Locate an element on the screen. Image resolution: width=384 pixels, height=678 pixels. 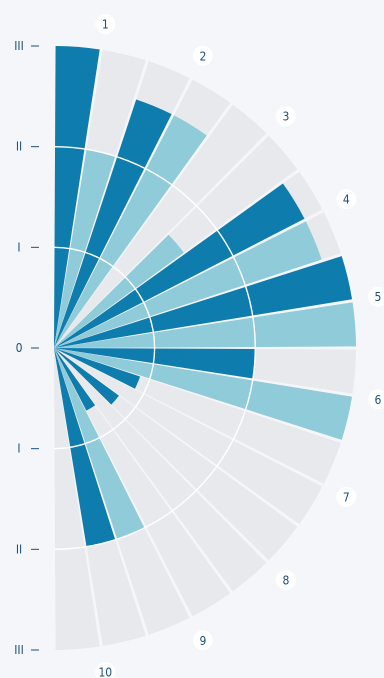
segment-number: 6 is located at coordinates (378, 400).